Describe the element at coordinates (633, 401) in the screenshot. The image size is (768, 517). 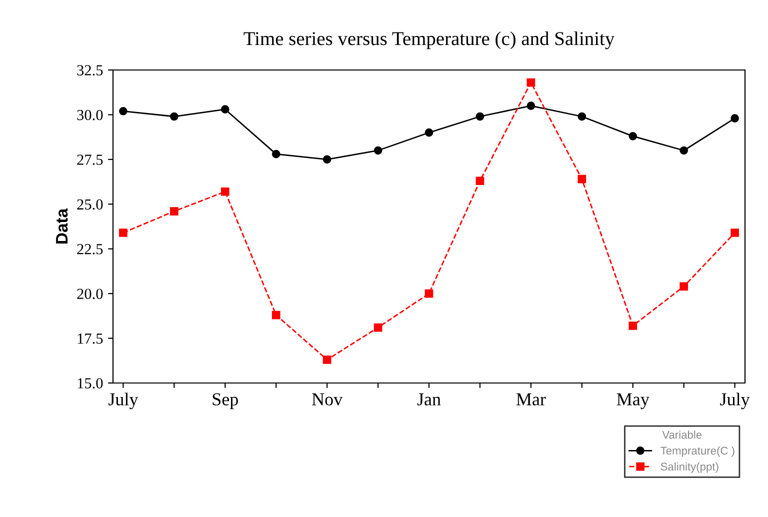
I see `x-tick-label: May` at that location.